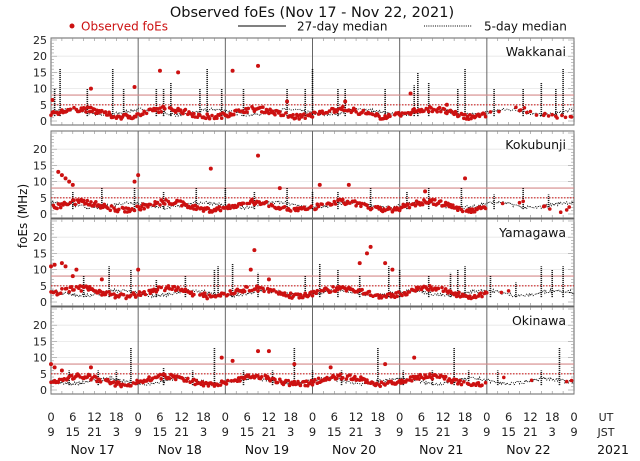 The width and height of the screenshot is (640, 461). Describe the element at coordinates (40, 89) in the screenshot. I see `y-tick-label: 10` at that location.